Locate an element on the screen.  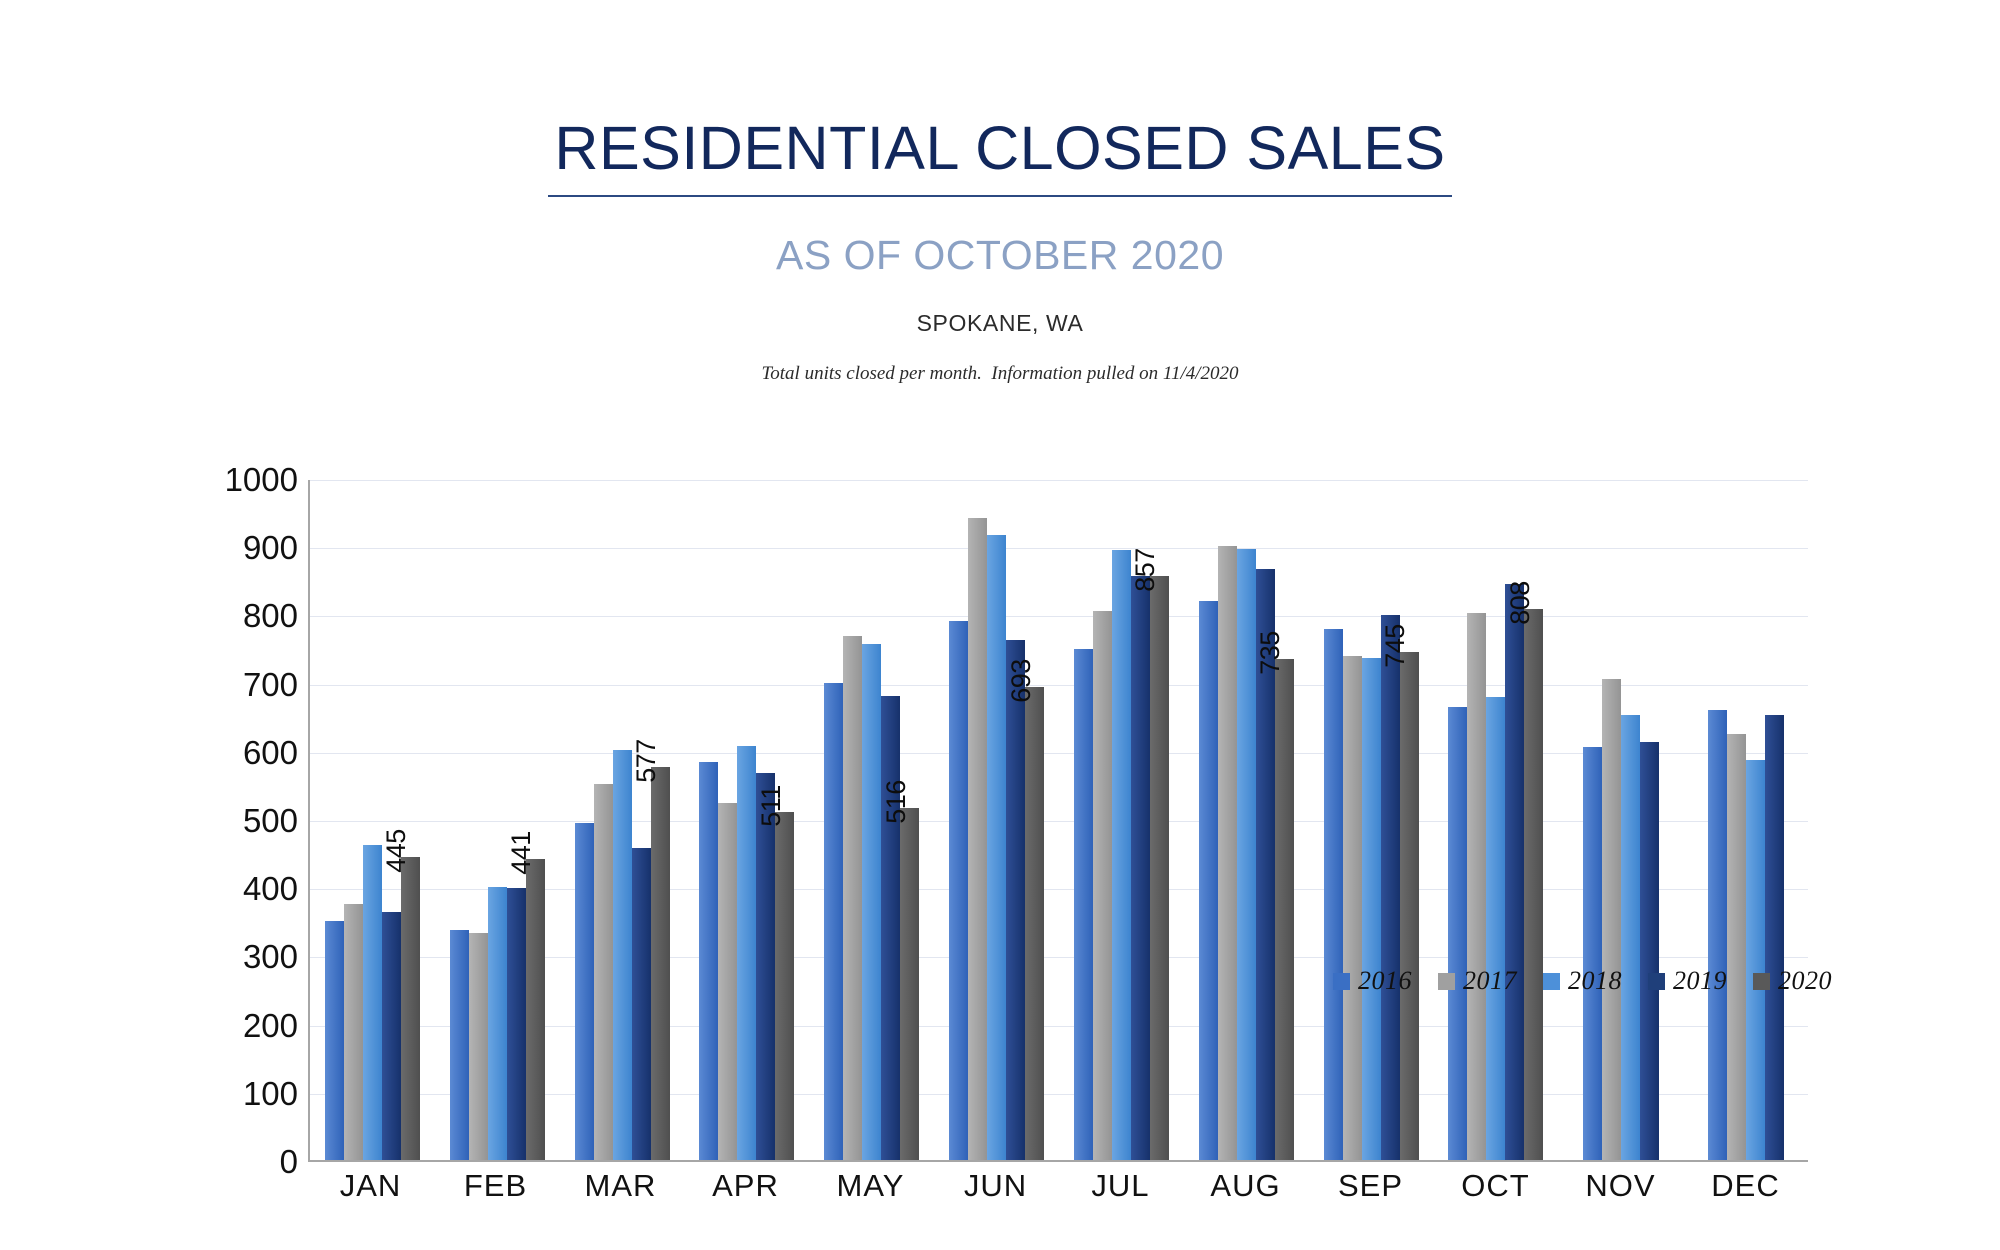
y-axis-tick: 700 is located at coordinates (270, 684).